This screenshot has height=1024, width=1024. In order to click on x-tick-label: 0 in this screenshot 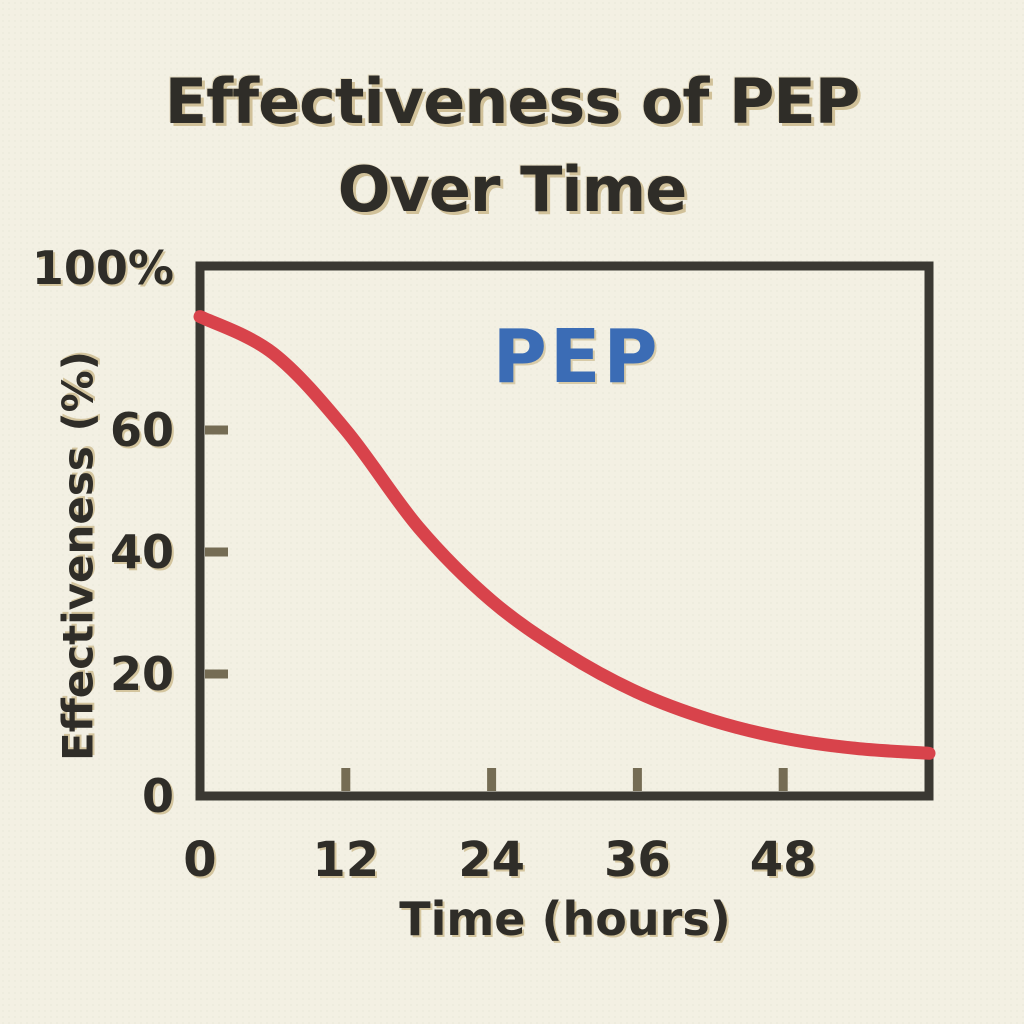, I will do `click(200, 860)`.